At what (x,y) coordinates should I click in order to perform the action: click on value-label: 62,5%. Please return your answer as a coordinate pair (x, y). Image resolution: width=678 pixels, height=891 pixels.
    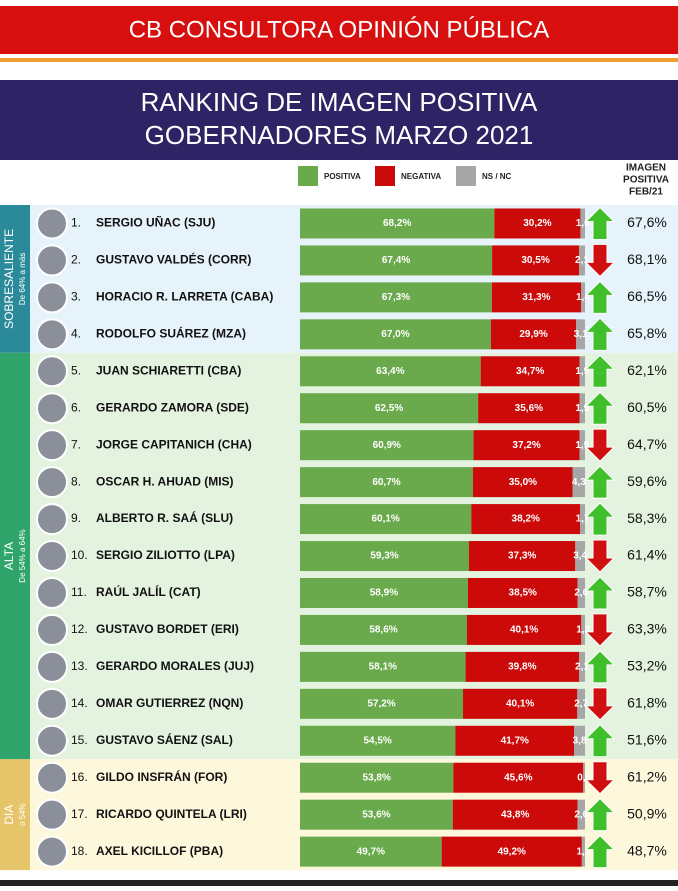
    Looking at the image, I should click on (389, 408).